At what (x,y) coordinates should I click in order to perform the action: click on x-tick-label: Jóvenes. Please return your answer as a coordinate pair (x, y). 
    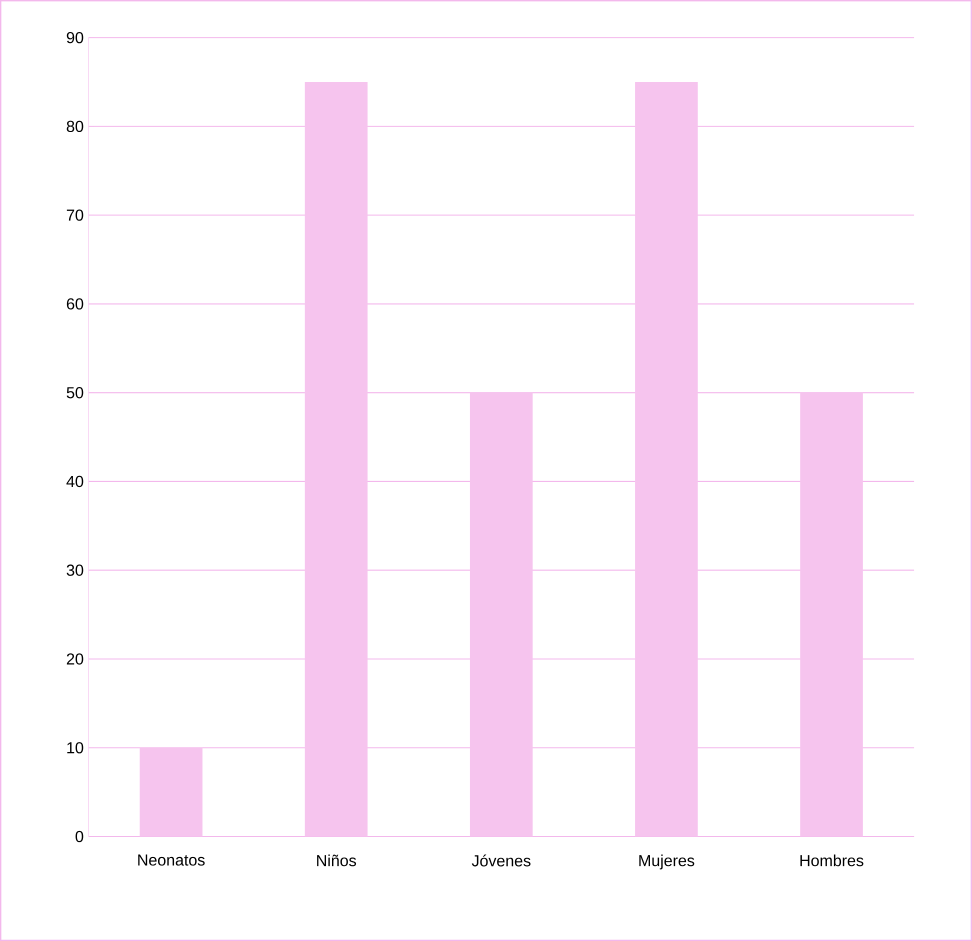
    Looking at the image, I should click on (501, 860).